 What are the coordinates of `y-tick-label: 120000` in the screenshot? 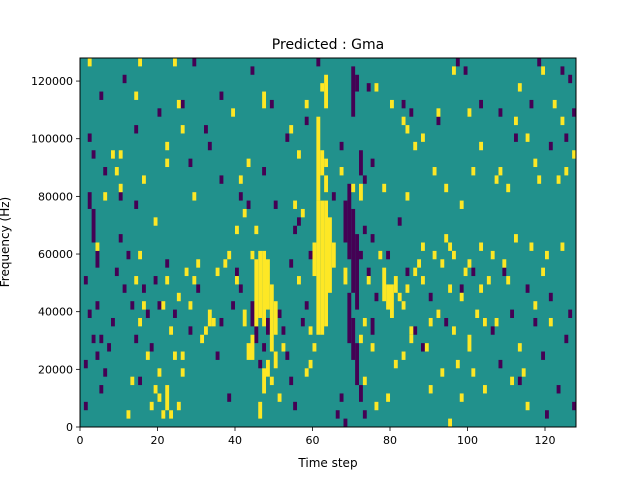 It's located at (52, 81).